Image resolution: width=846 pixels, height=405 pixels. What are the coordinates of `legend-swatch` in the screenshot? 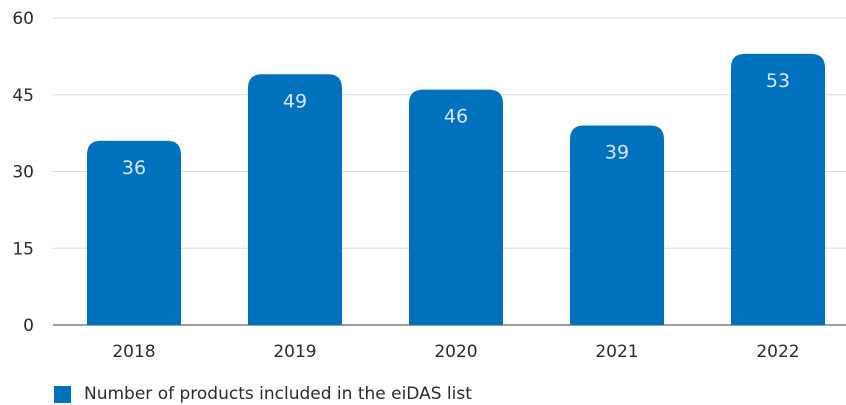 It's located at (62, 394).